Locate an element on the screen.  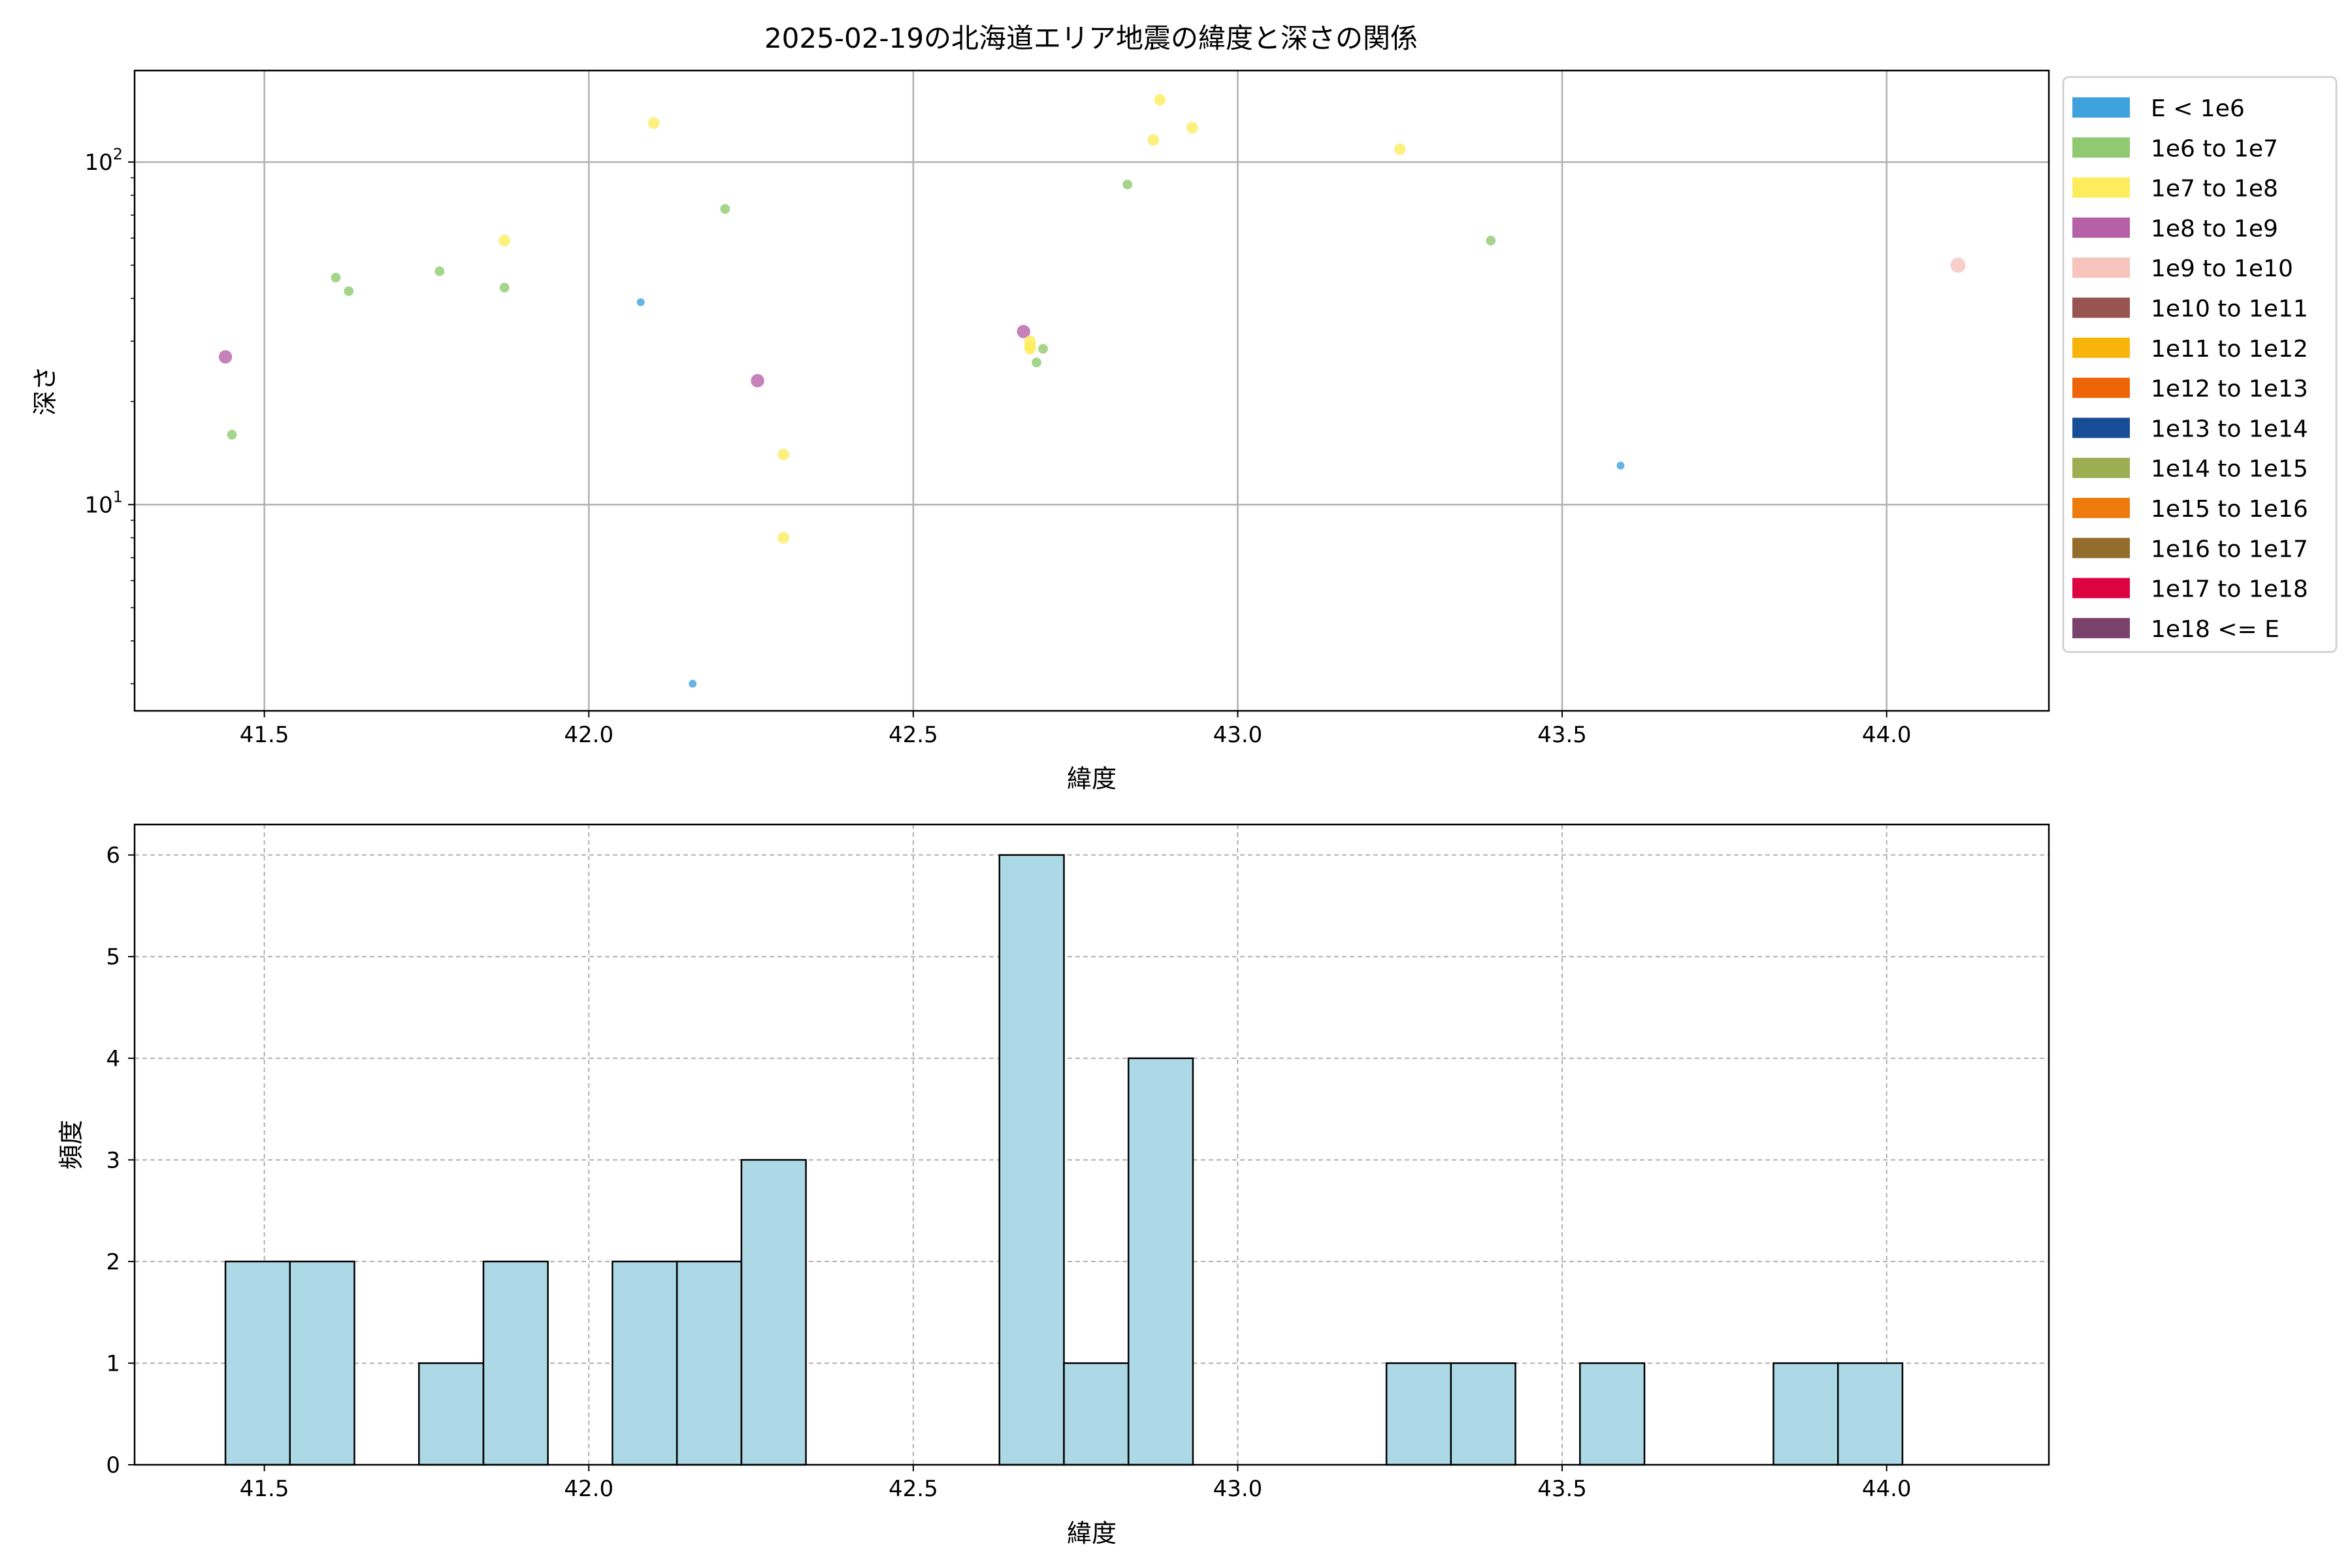
histogram-y-ticks: 0 1 2 3 4 5 6 is located at coordinates (120, 1160).